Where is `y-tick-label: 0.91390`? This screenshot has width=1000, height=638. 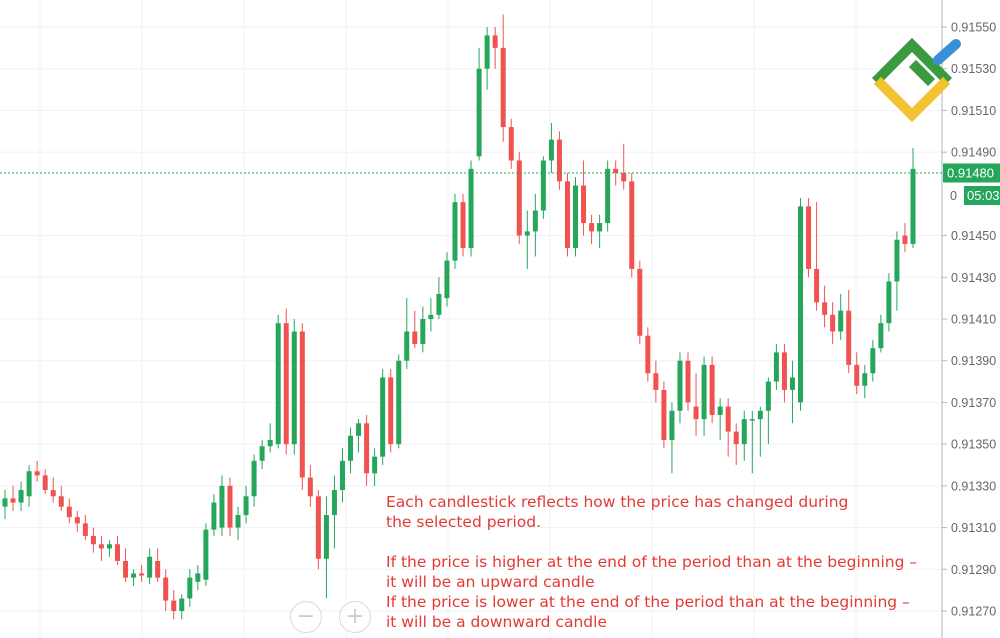
y-tick-label: 0.91390 is located at coordinates (973, 361).